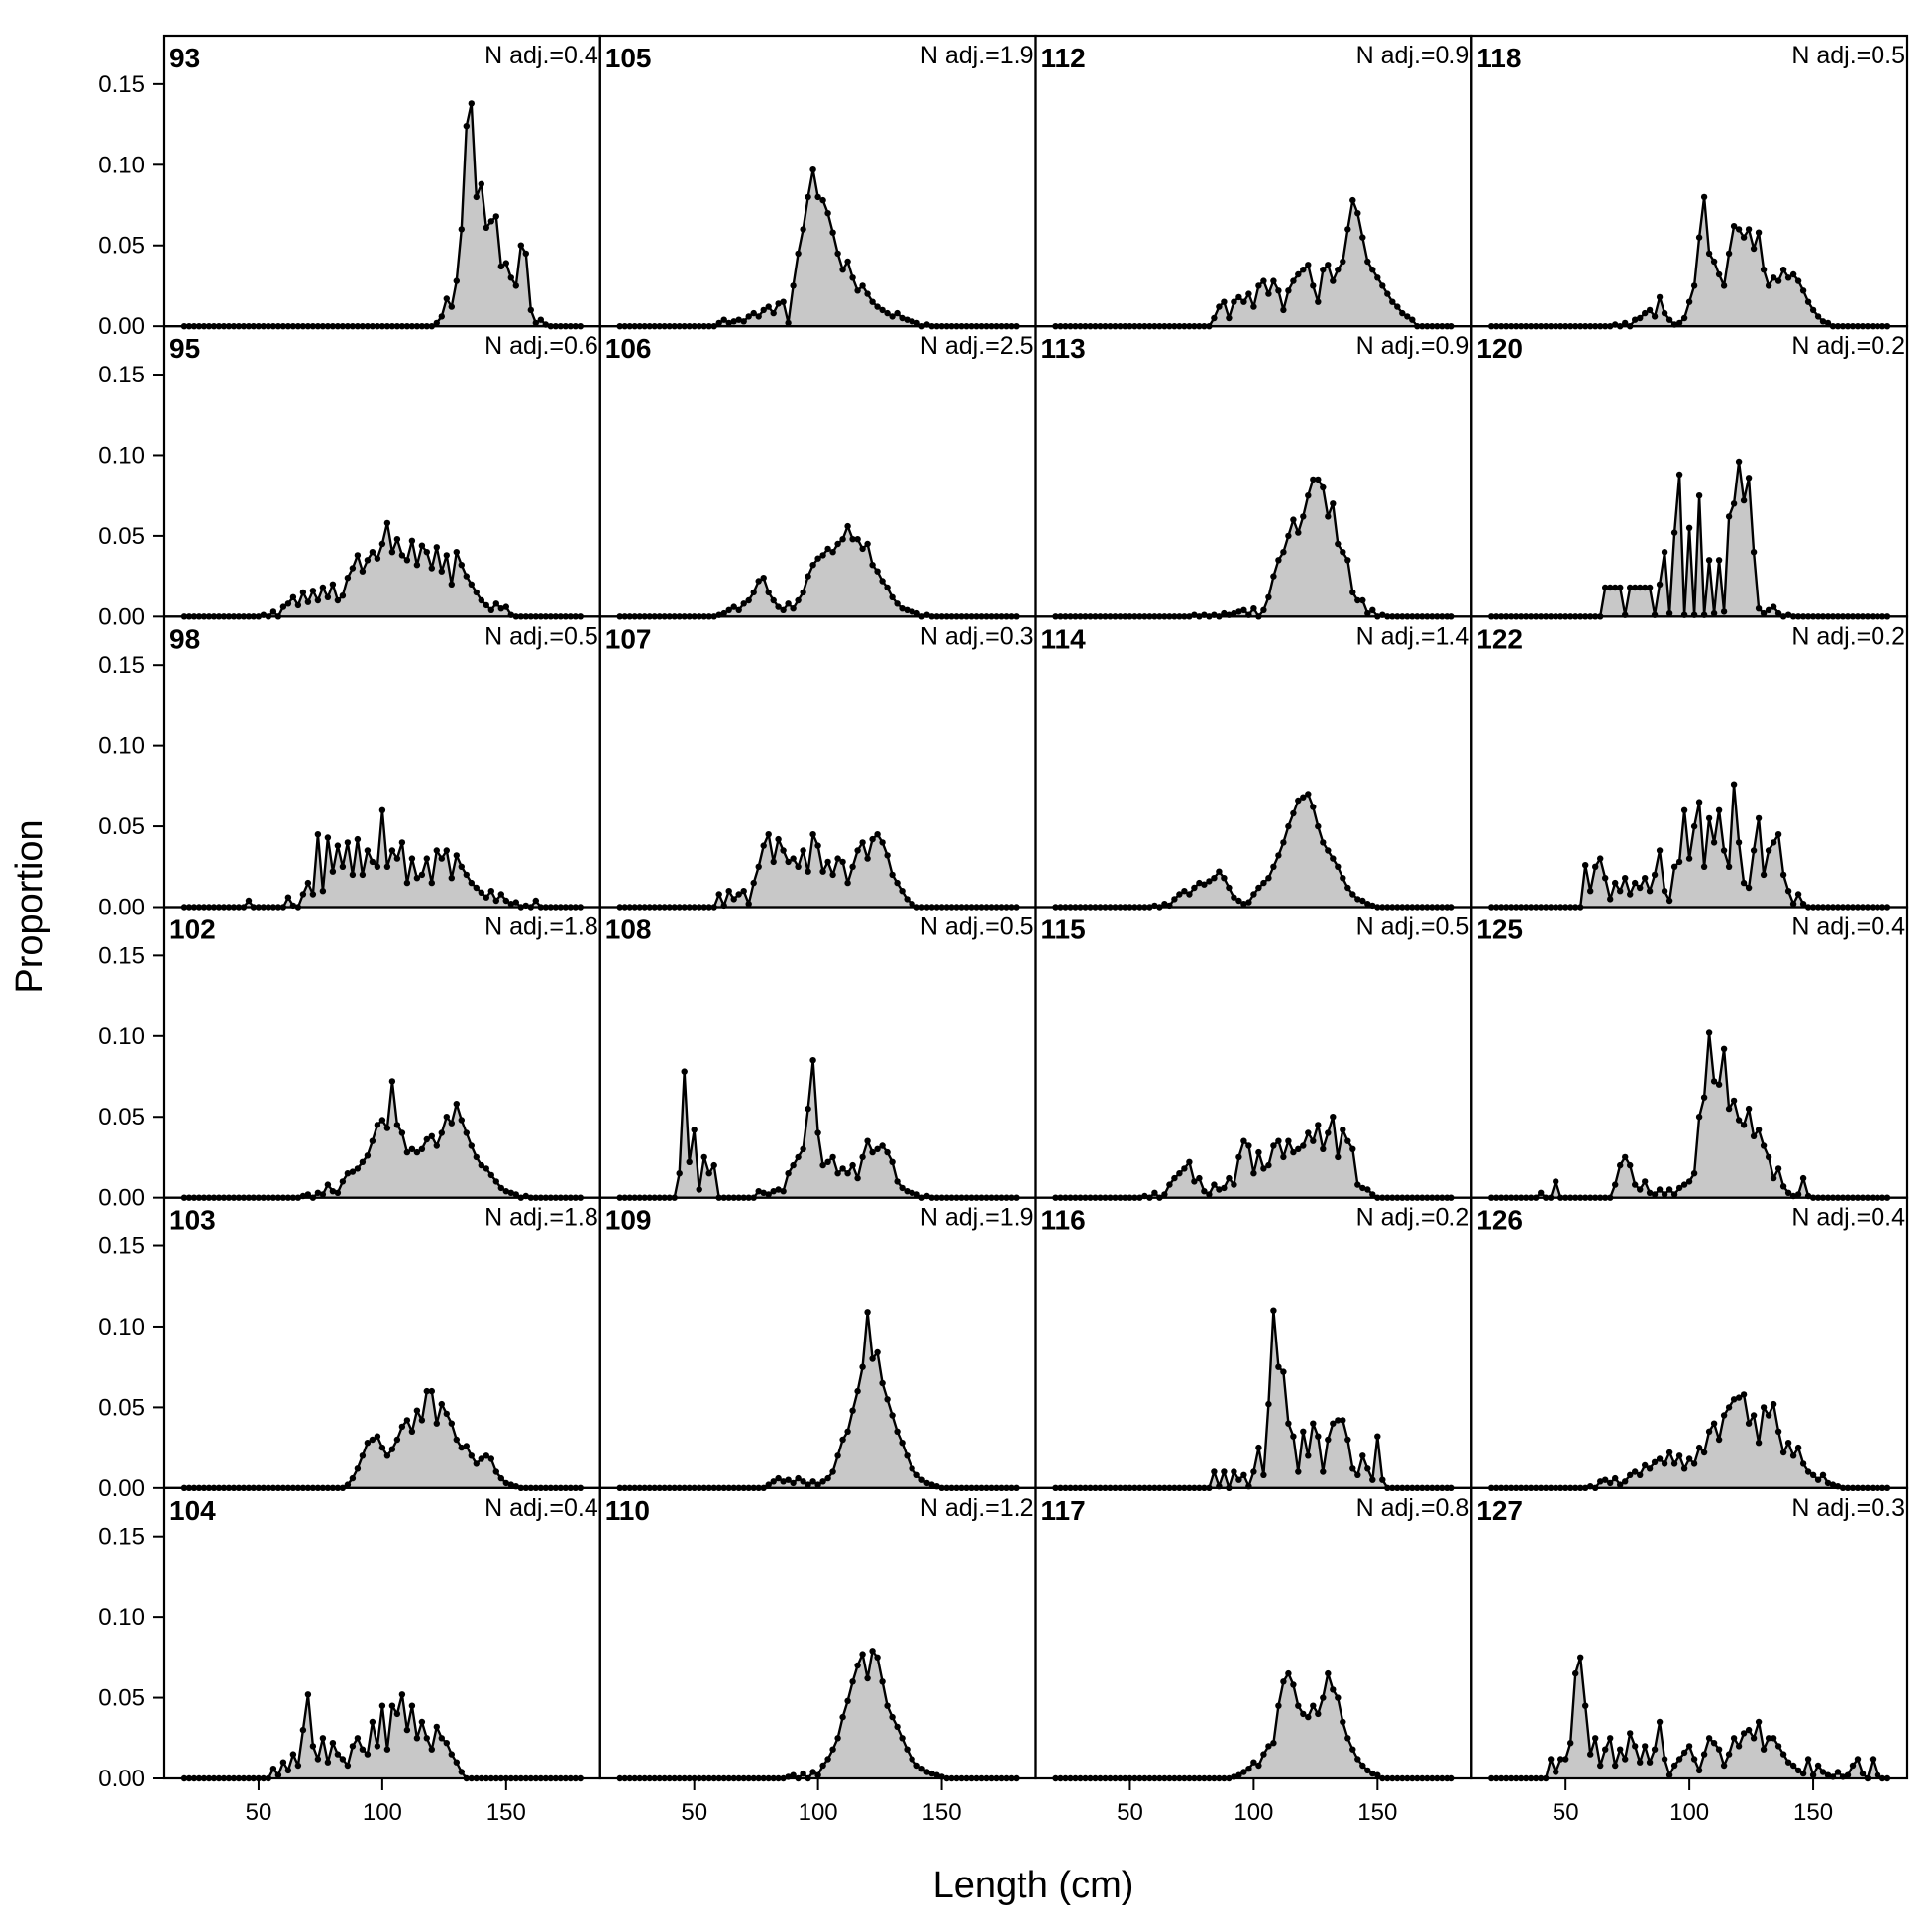 This screenshot has width=1932, height=1932. What do you see at coordinates (193, 1510) in the screenshot?
I see `panel-id-label: 104` at bounding box center [193, 1510].